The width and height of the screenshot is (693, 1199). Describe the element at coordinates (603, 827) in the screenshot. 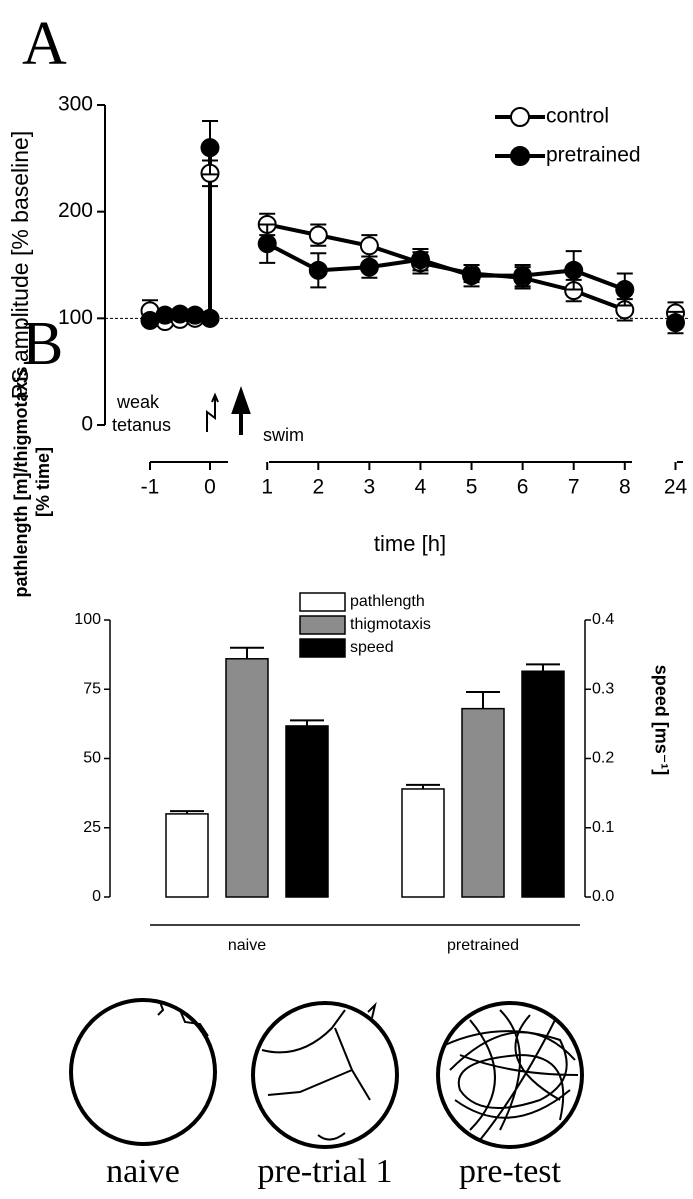

I see `y2-tick-label: 0.1` at that location.